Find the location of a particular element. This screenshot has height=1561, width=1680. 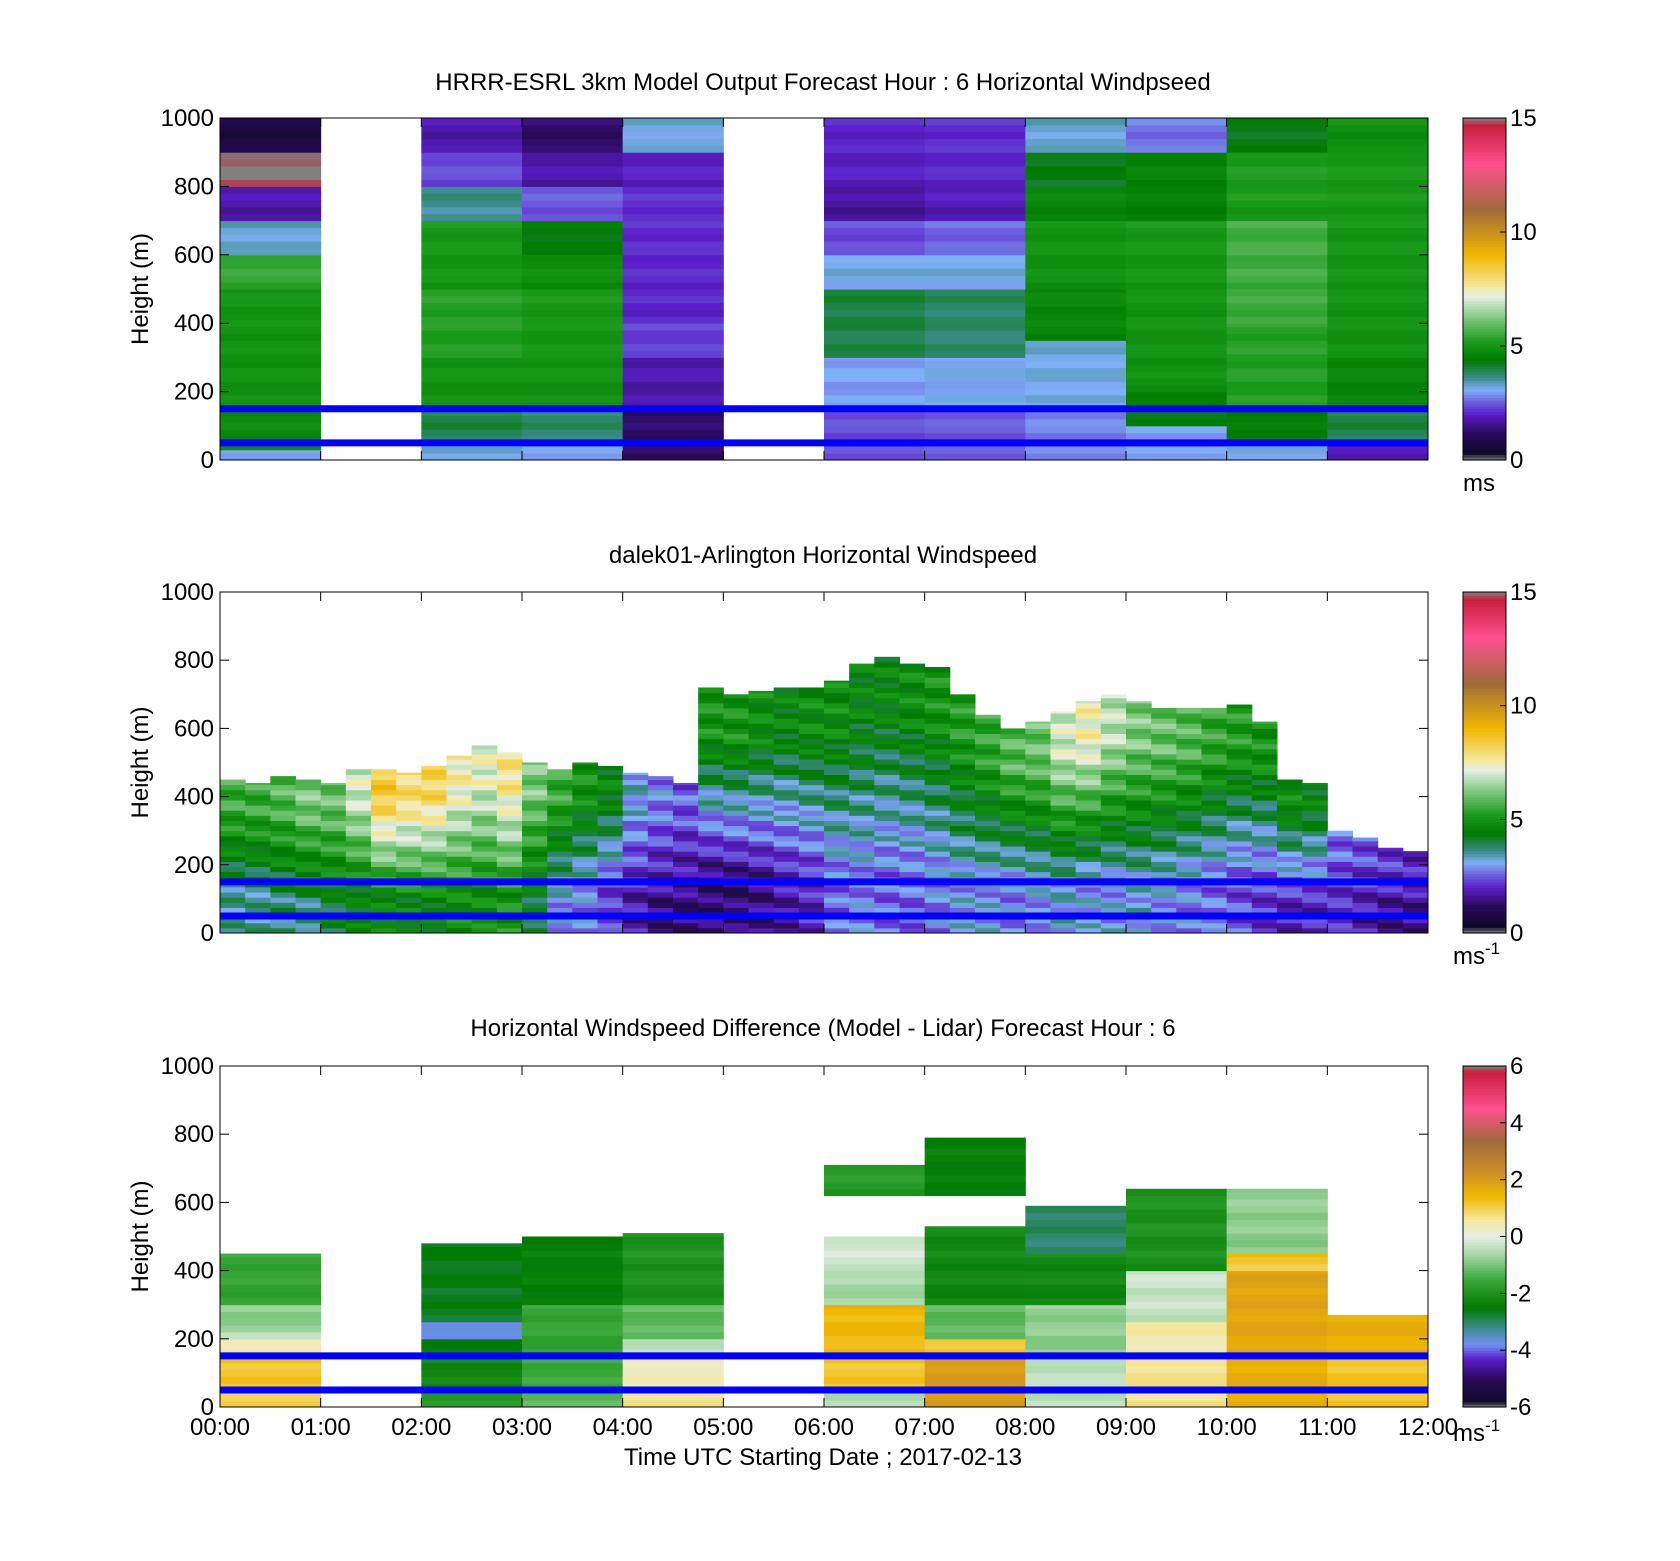

y-tick-label: 200 is located at coordinates (194, 1339).